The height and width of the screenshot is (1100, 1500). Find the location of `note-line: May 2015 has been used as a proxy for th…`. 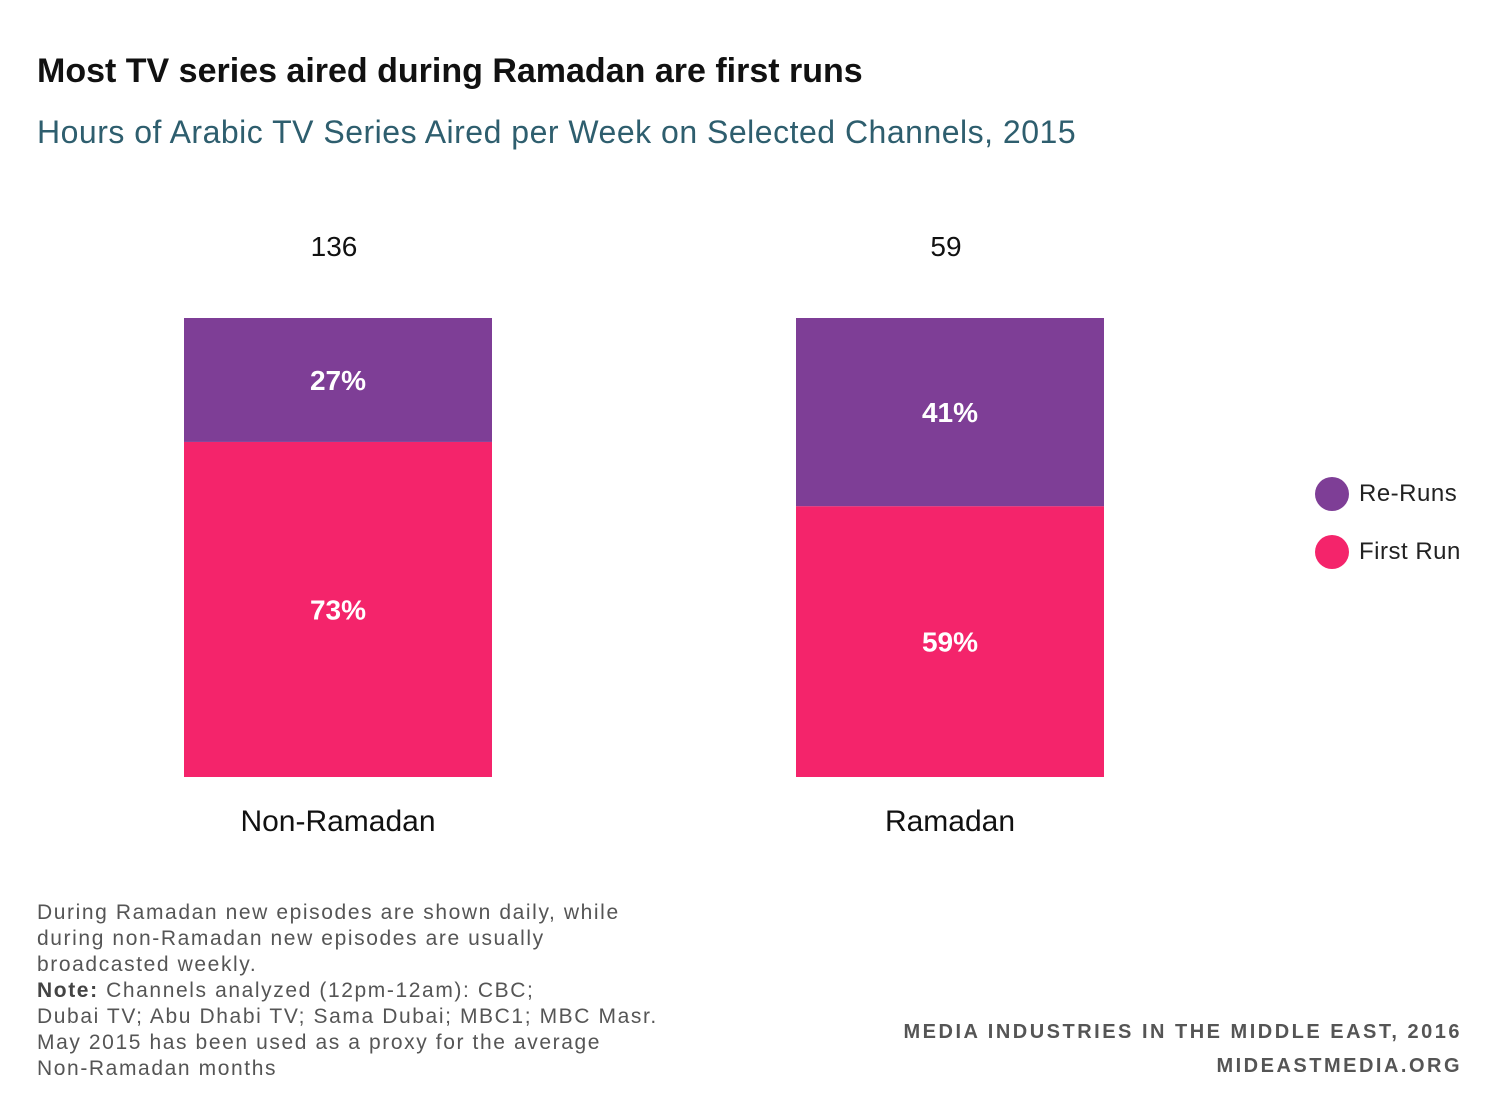

note-line: May 2015 has been used as a proxy for th… is located at coordinates (319, 1042).